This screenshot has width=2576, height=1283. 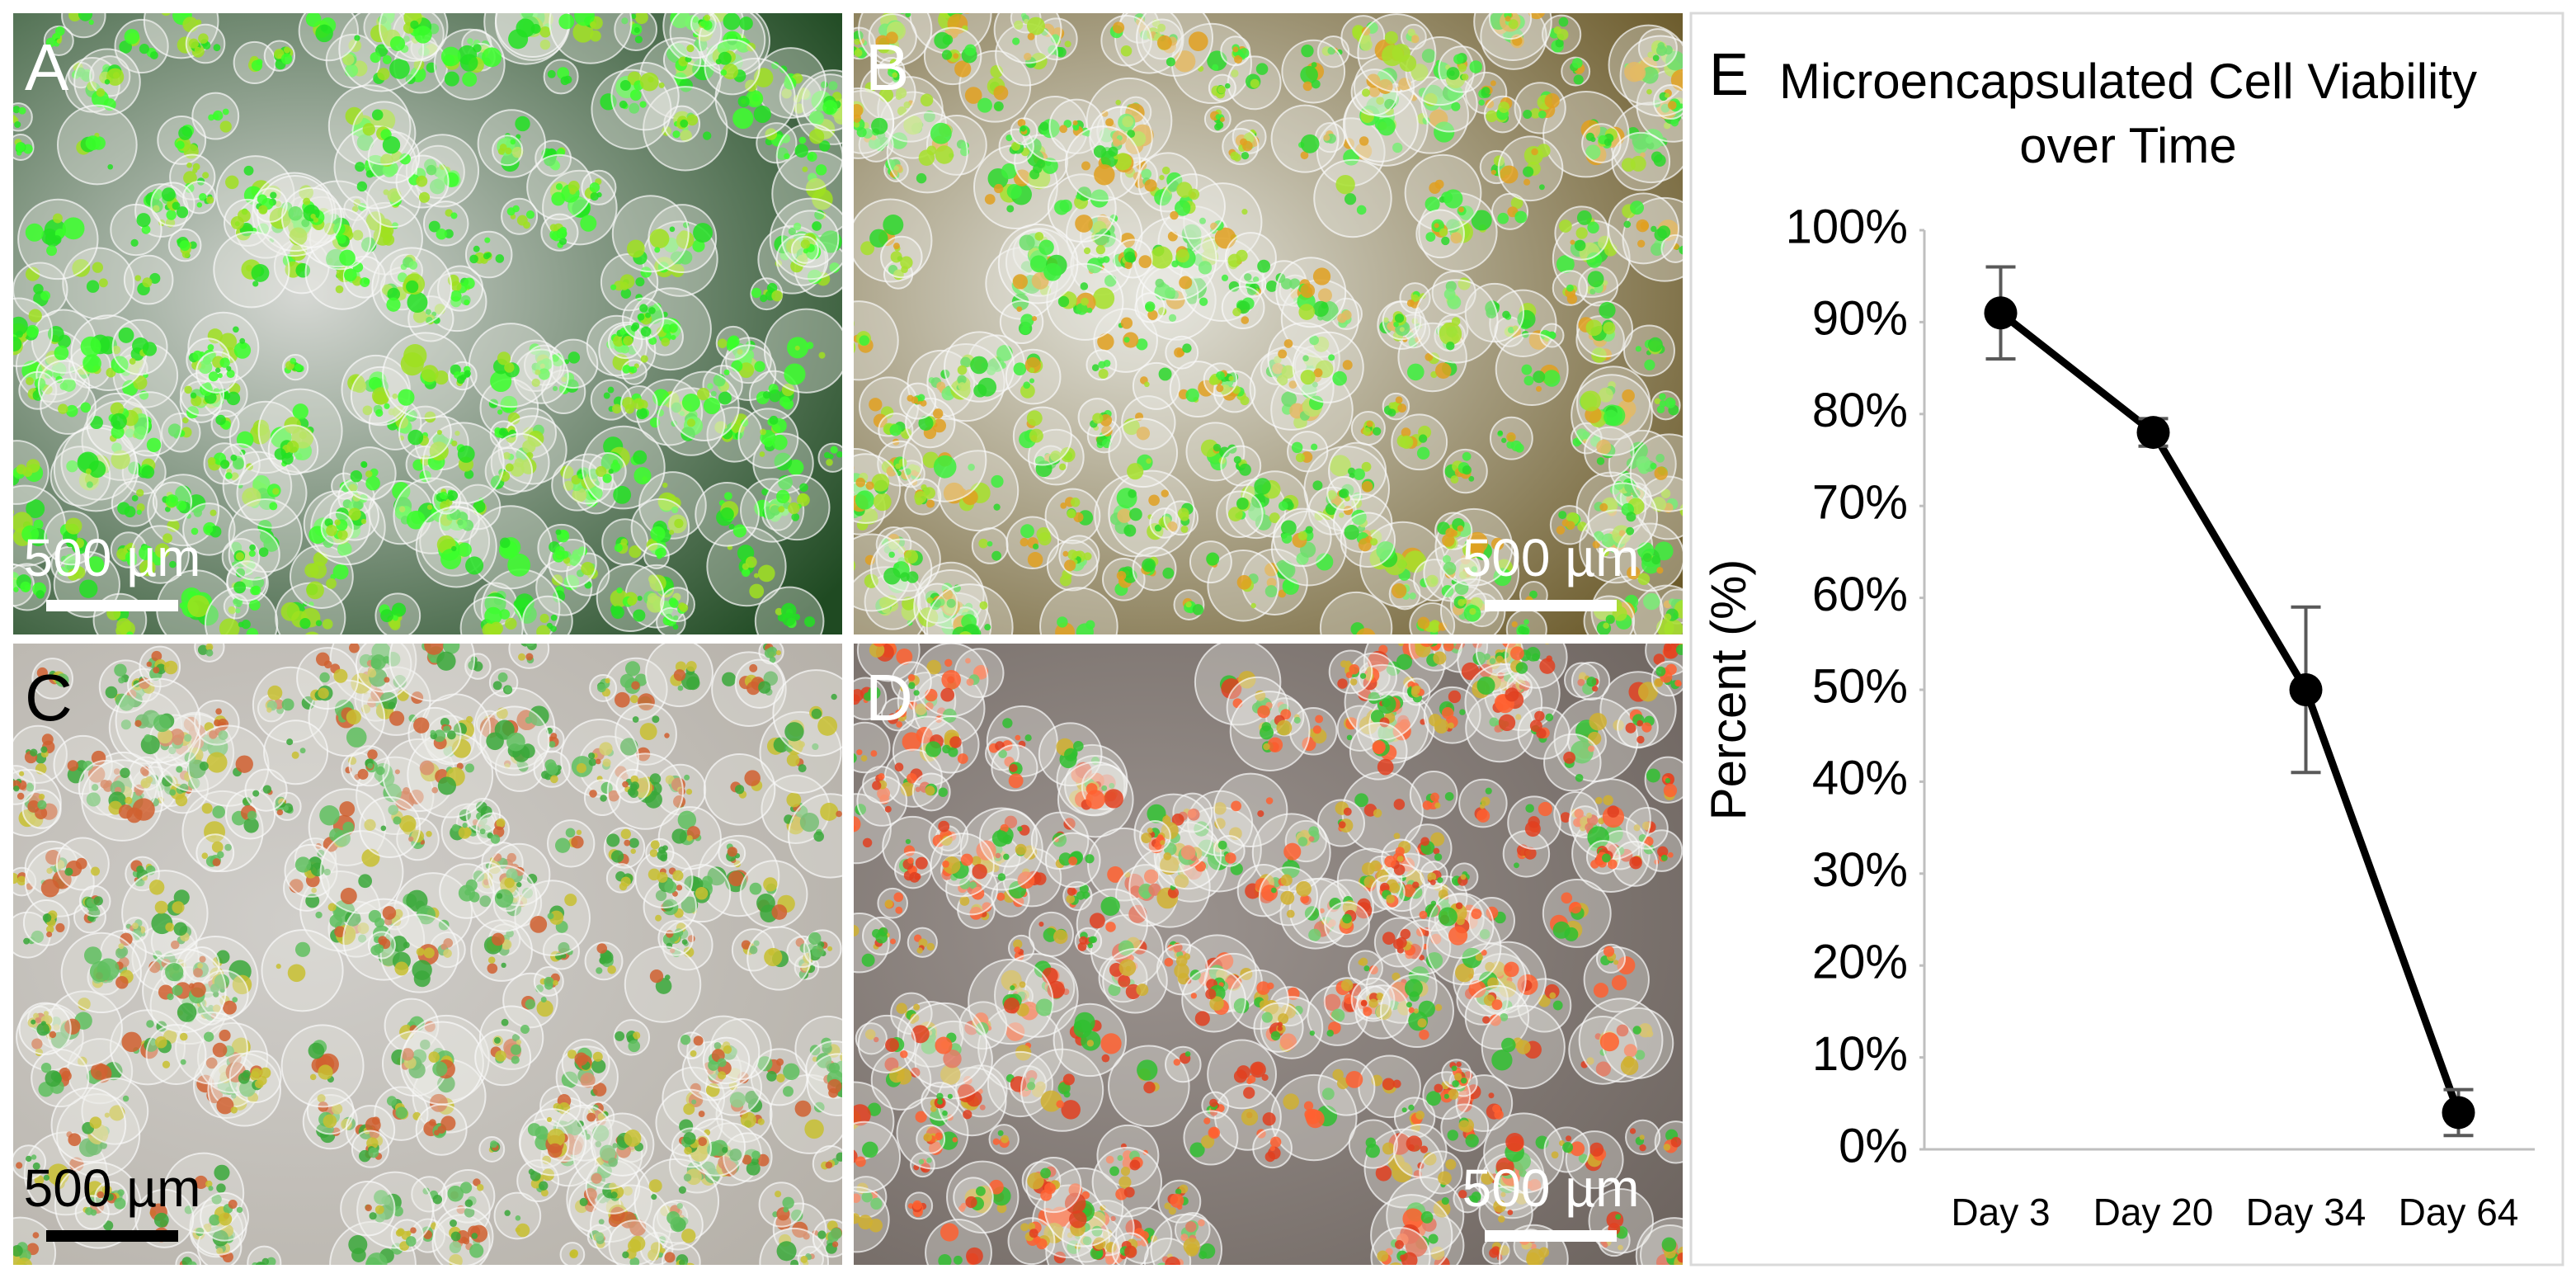 What do you see at coordinates (645, 96) in the screenshot?
I see `capsule` at bounding box center [645, 96].